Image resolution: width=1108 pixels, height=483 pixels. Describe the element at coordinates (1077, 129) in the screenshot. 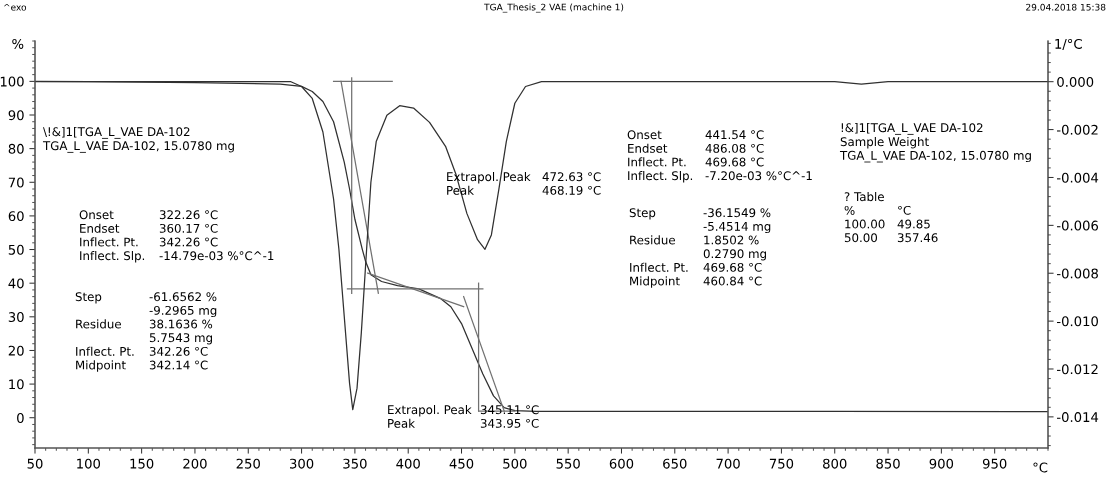

I see `y2-tick-label: -0.002` at that location.